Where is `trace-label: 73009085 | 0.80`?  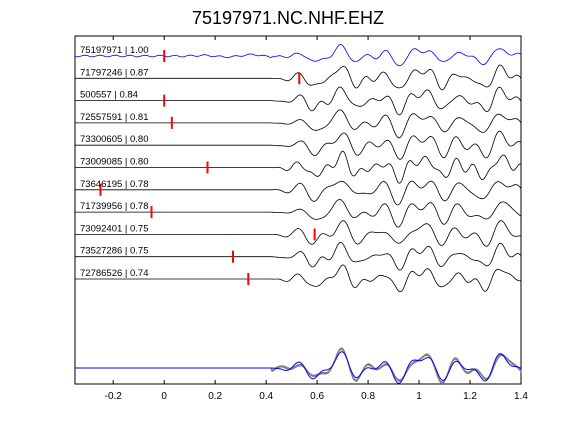 trace-label: 73009085 | 0.80 is located at coordinates (114, 162).